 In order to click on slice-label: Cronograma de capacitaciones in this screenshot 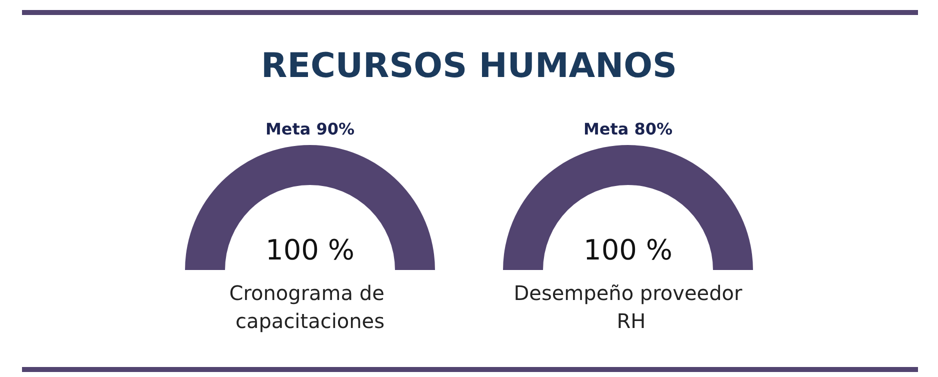, I will do `click(310, 307)`.